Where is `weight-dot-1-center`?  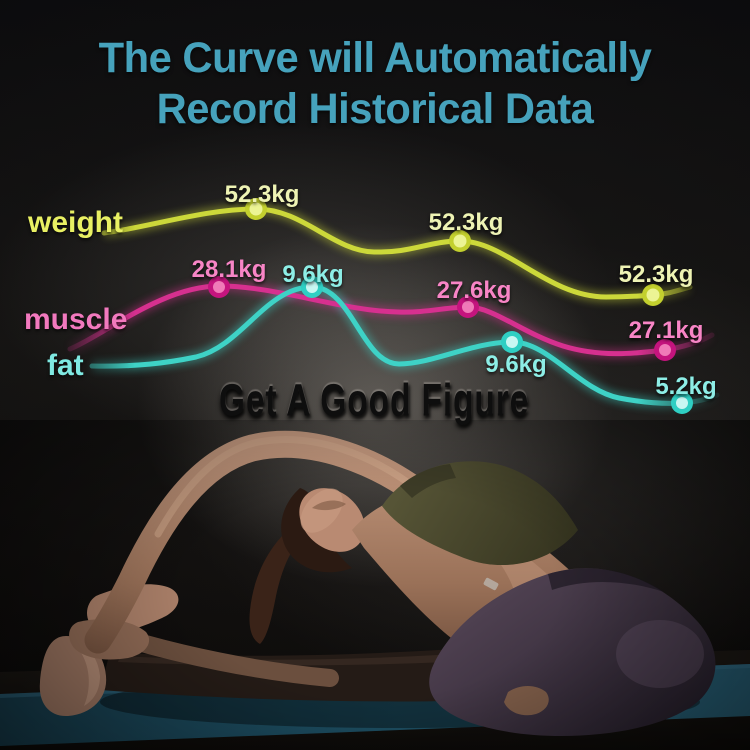
weight-dot-1-center is located at coordinates (256, 209).